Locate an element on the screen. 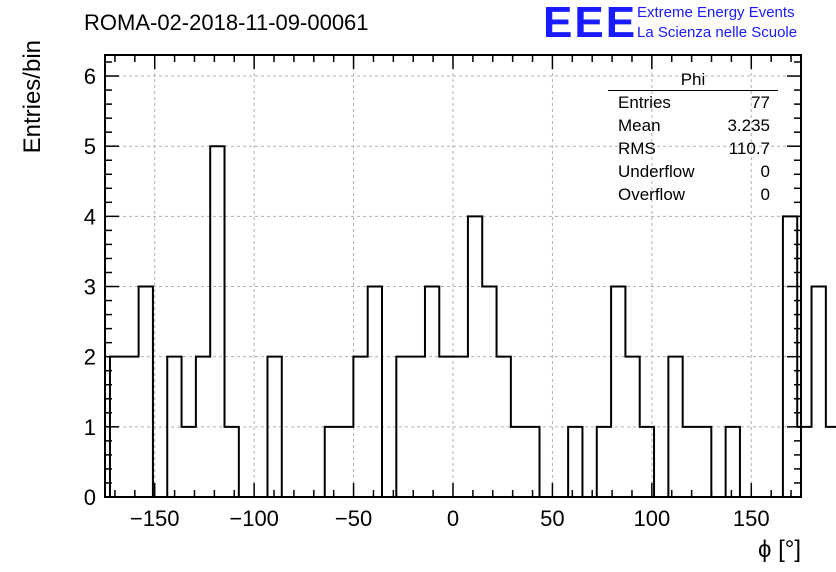 Image resolution: width=836 pixels, height=572 pixels. y-tick-label: 5 is located at coordinates (90, 146).